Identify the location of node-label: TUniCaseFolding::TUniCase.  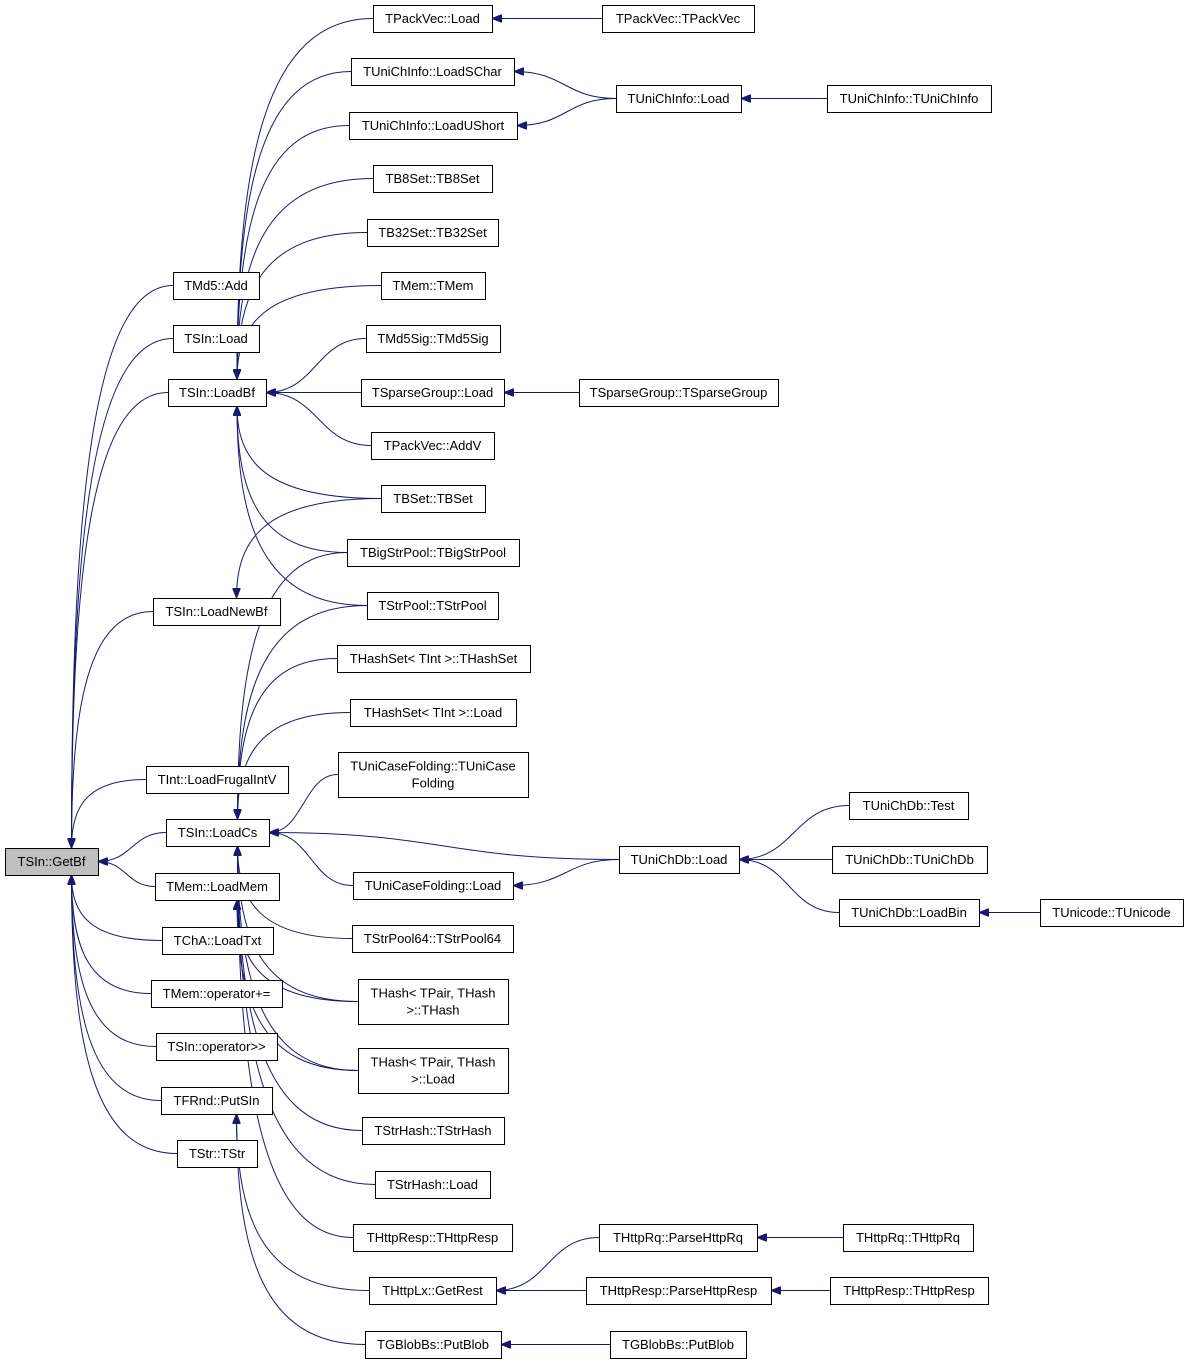
(432, 766).